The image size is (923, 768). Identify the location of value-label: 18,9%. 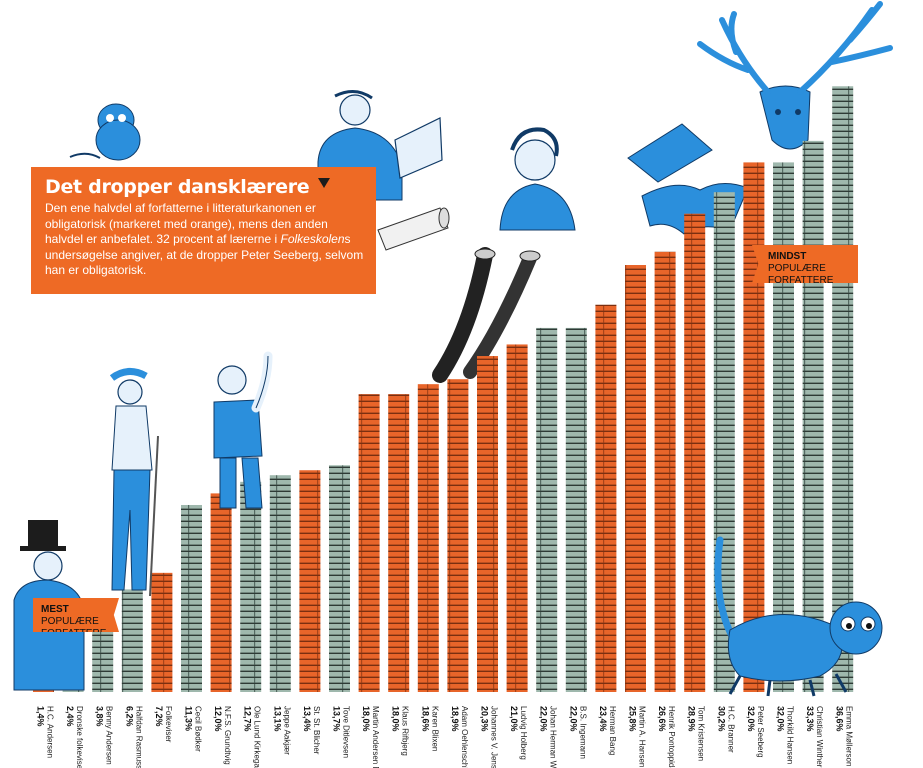
(455, 719).